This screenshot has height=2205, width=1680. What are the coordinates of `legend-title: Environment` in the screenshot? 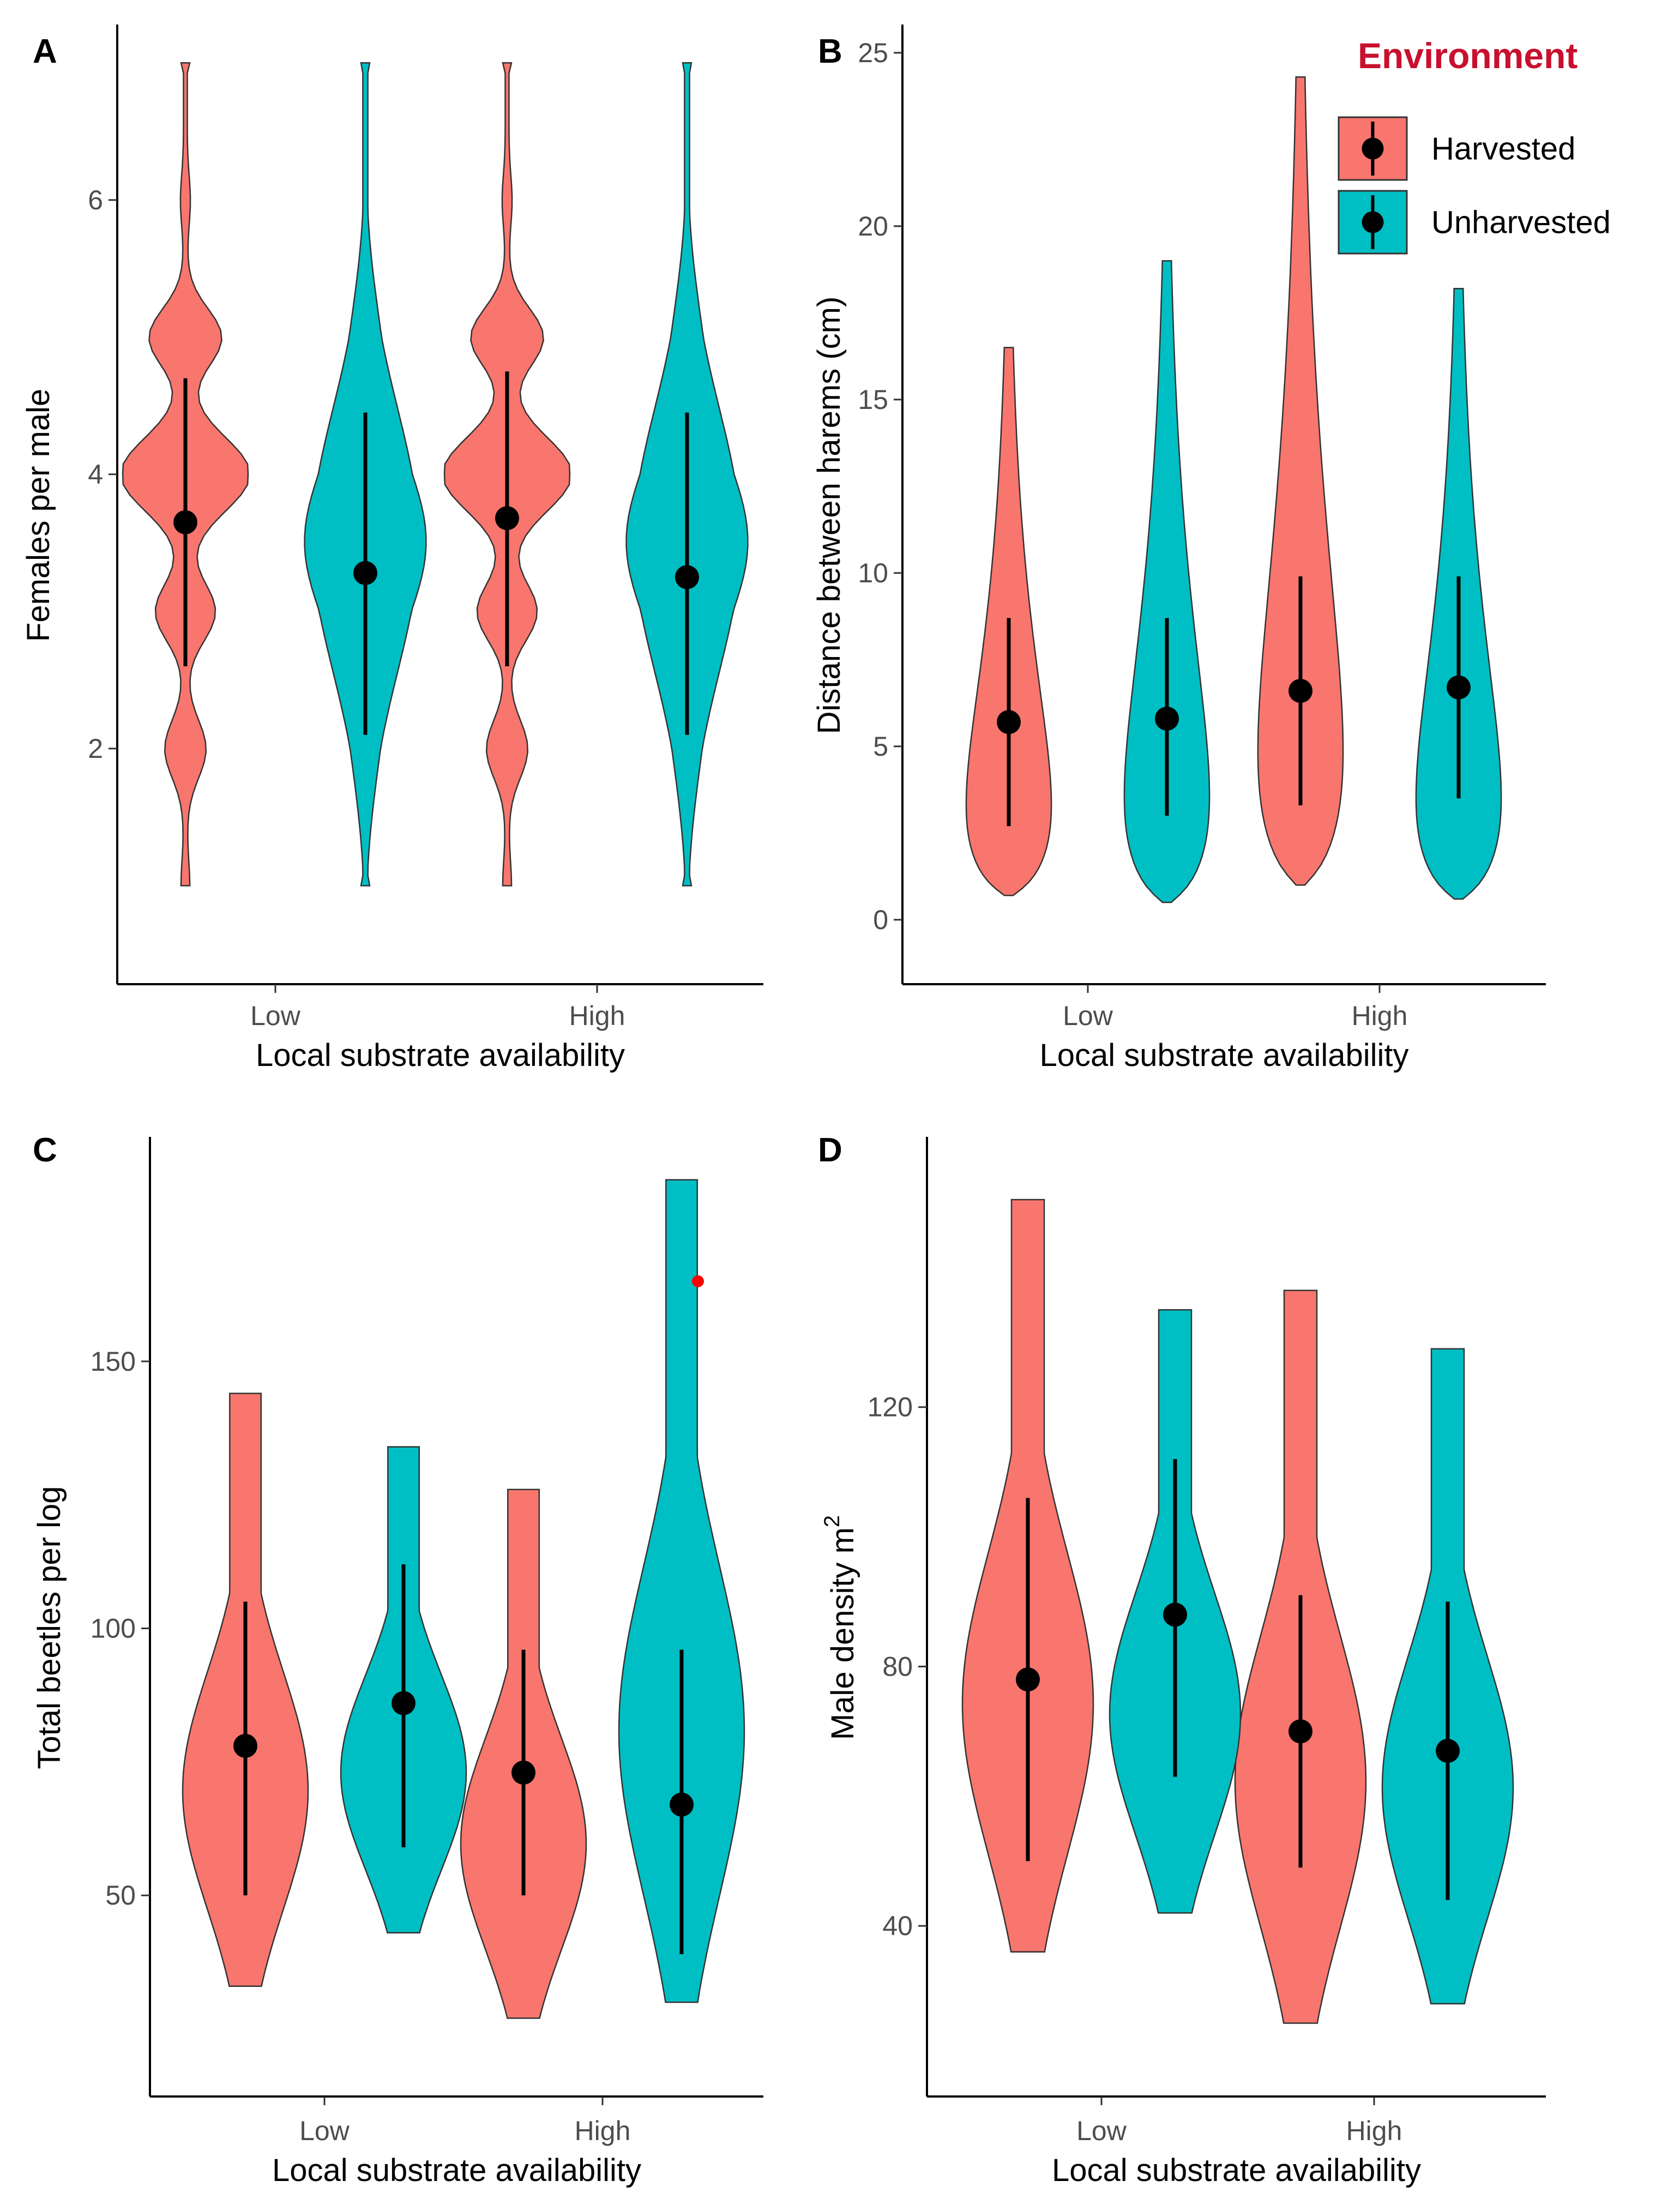 It's located at (1467, 56).